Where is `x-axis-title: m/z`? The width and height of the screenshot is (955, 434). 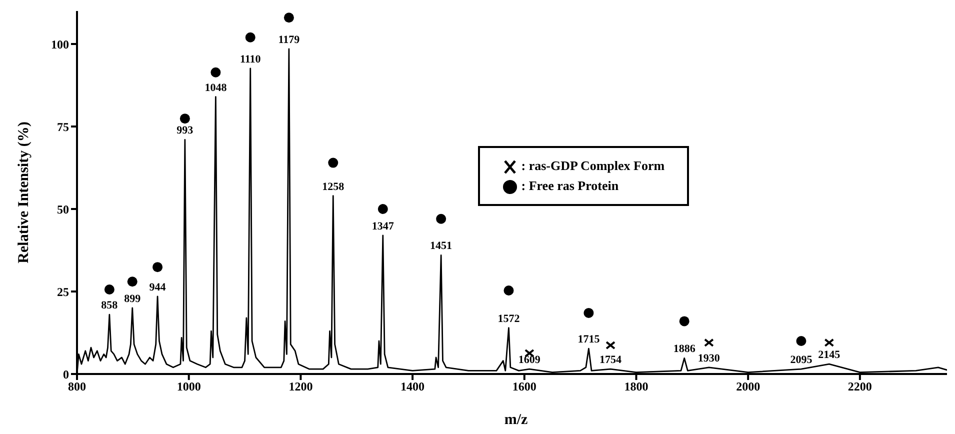 x-axis-title: m/z is located at coordinates (516, 420).